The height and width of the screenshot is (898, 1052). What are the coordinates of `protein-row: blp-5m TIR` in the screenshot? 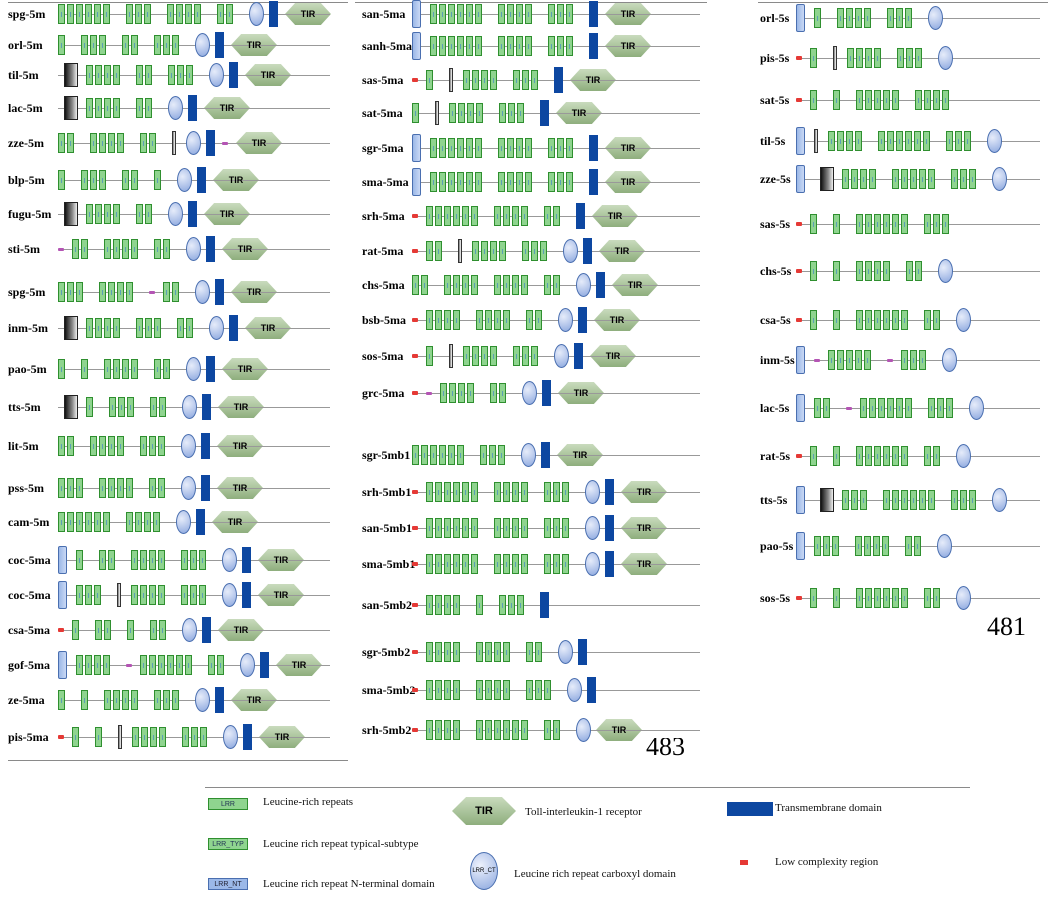 It's located at (526, 180).